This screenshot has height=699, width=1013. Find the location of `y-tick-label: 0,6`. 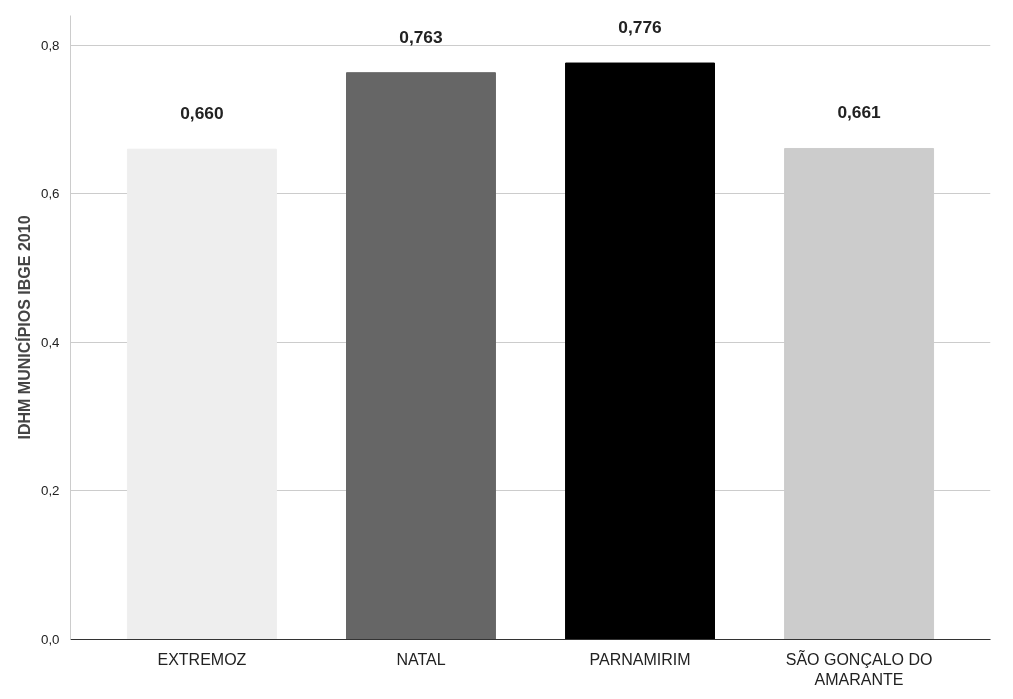

y-tick-label: 0,6 is located at coordinates (50, 194).